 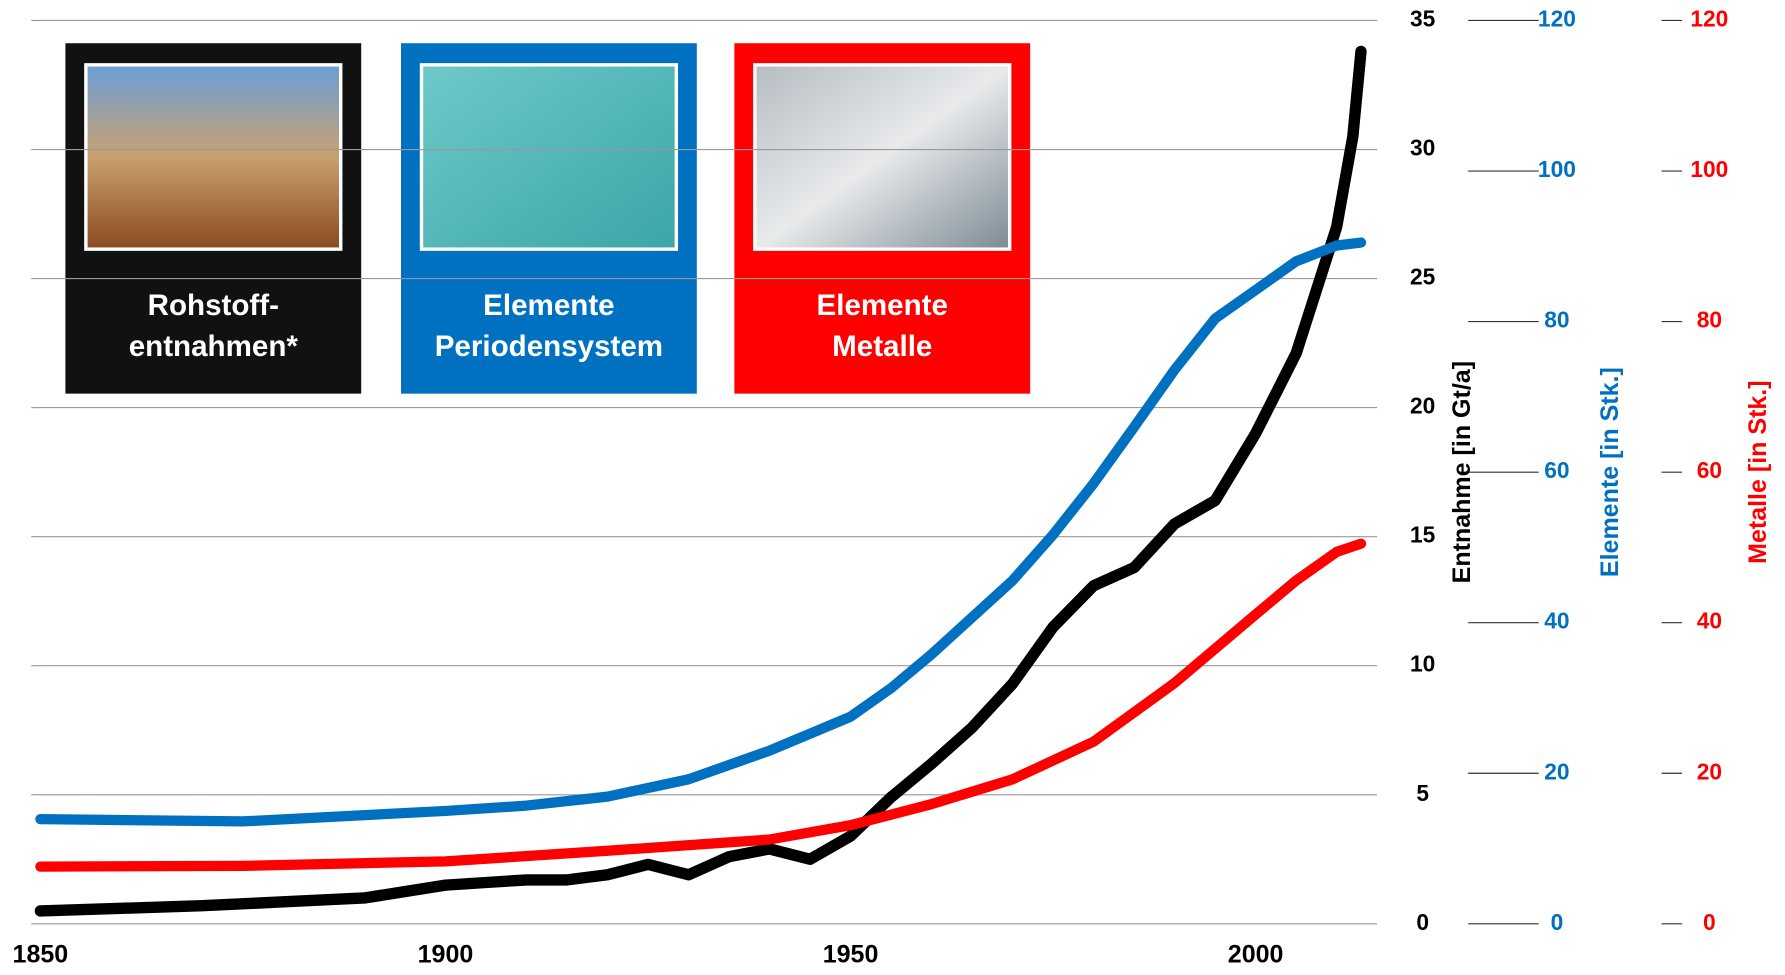 What do you see at coordinates (851, 954) in the screenshot?
I see `x-tick-label: 1950` at bounding box center [851, 954].